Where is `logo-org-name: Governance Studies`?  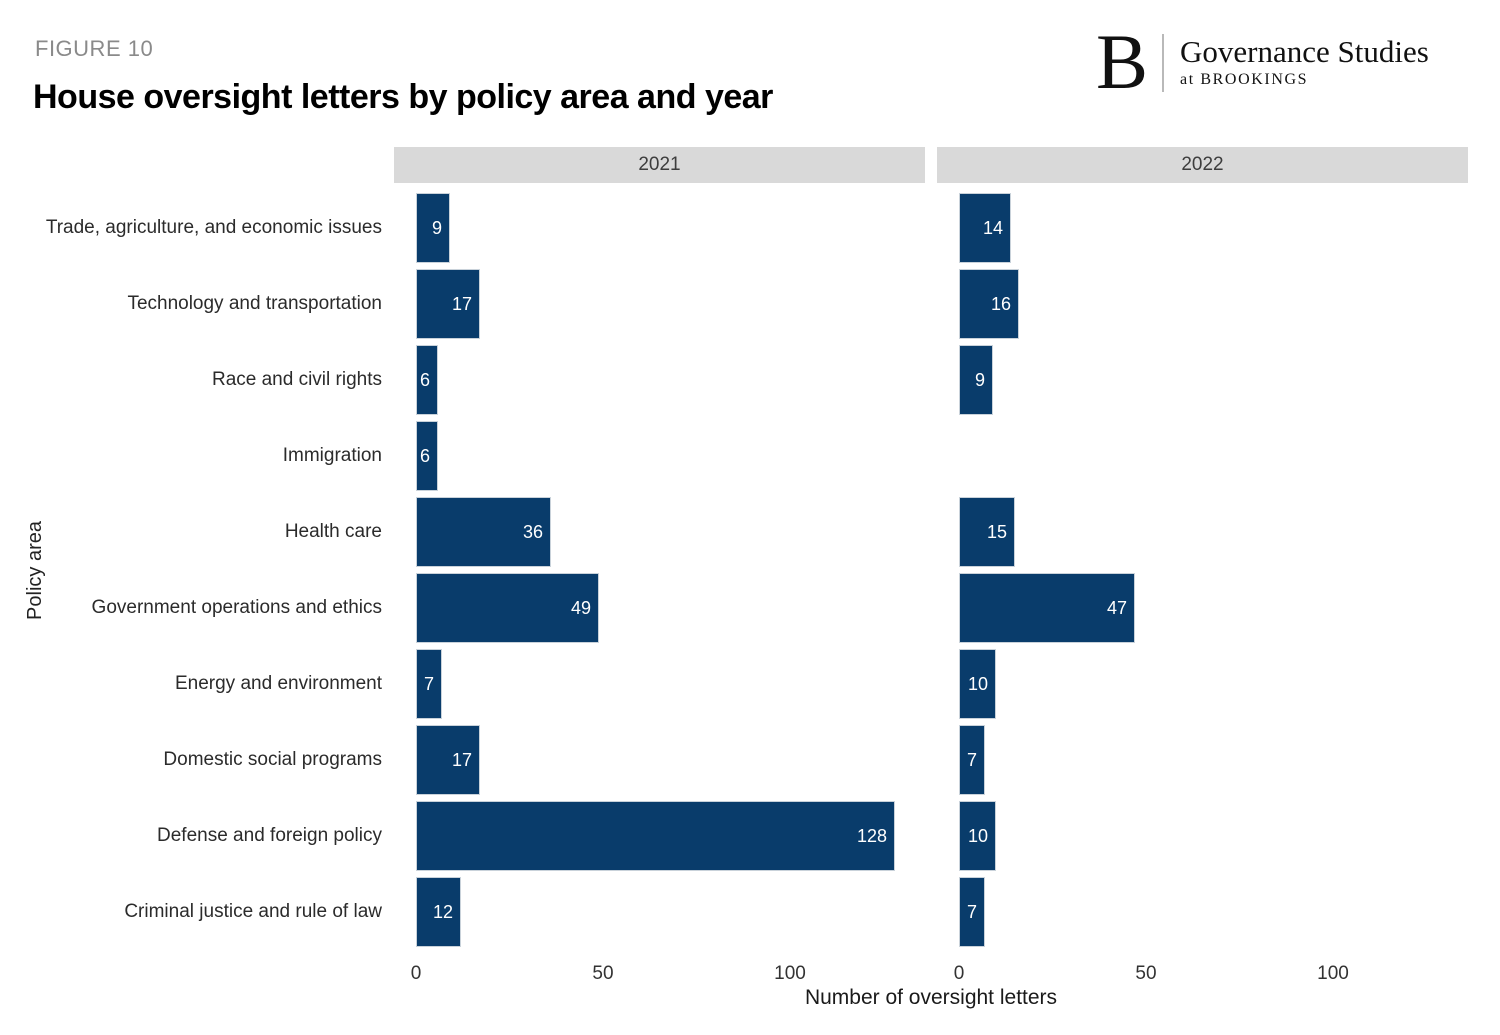
logo-org-name: Governance Studies is located at coordinates (1304, 51).